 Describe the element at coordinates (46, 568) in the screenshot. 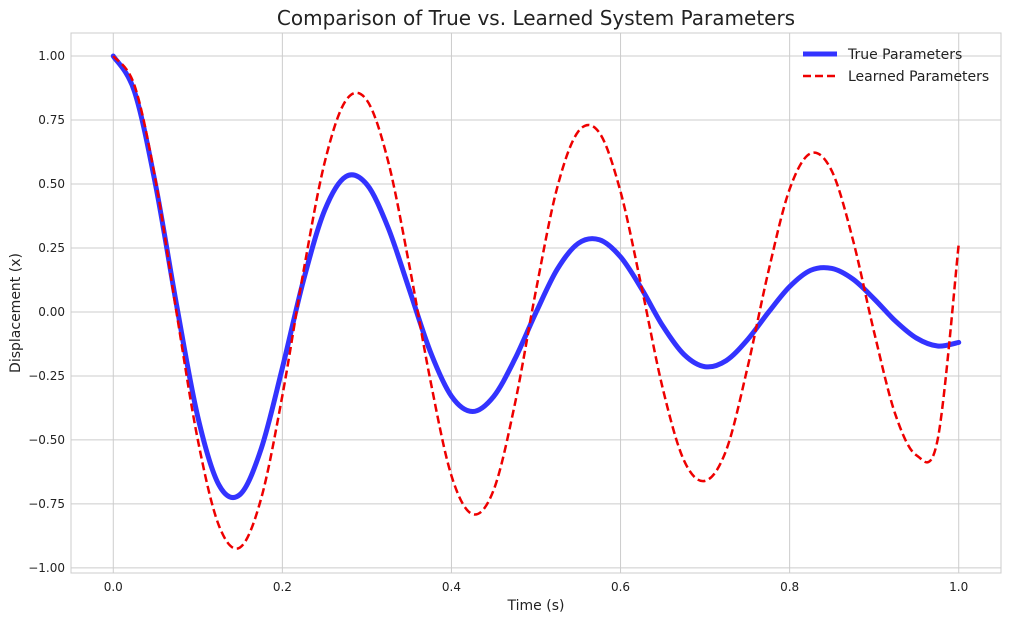

I see `y-tick-label: −1.00` at that location.